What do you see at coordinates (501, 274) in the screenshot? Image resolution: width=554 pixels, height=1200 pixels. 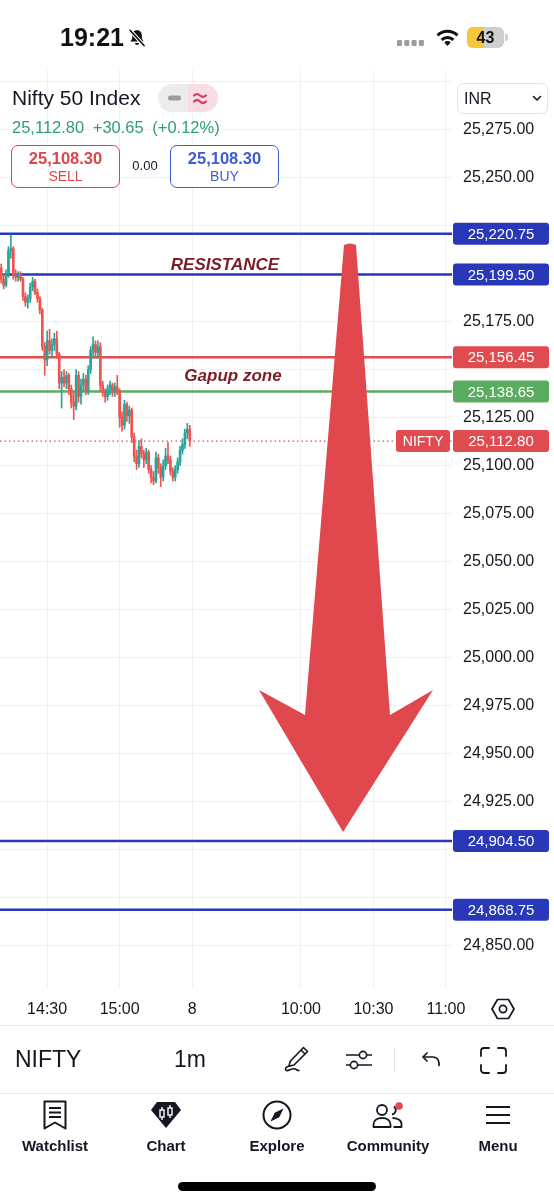 I see `ref-line-label: 25,199.50` at bounding box center [501, 274].